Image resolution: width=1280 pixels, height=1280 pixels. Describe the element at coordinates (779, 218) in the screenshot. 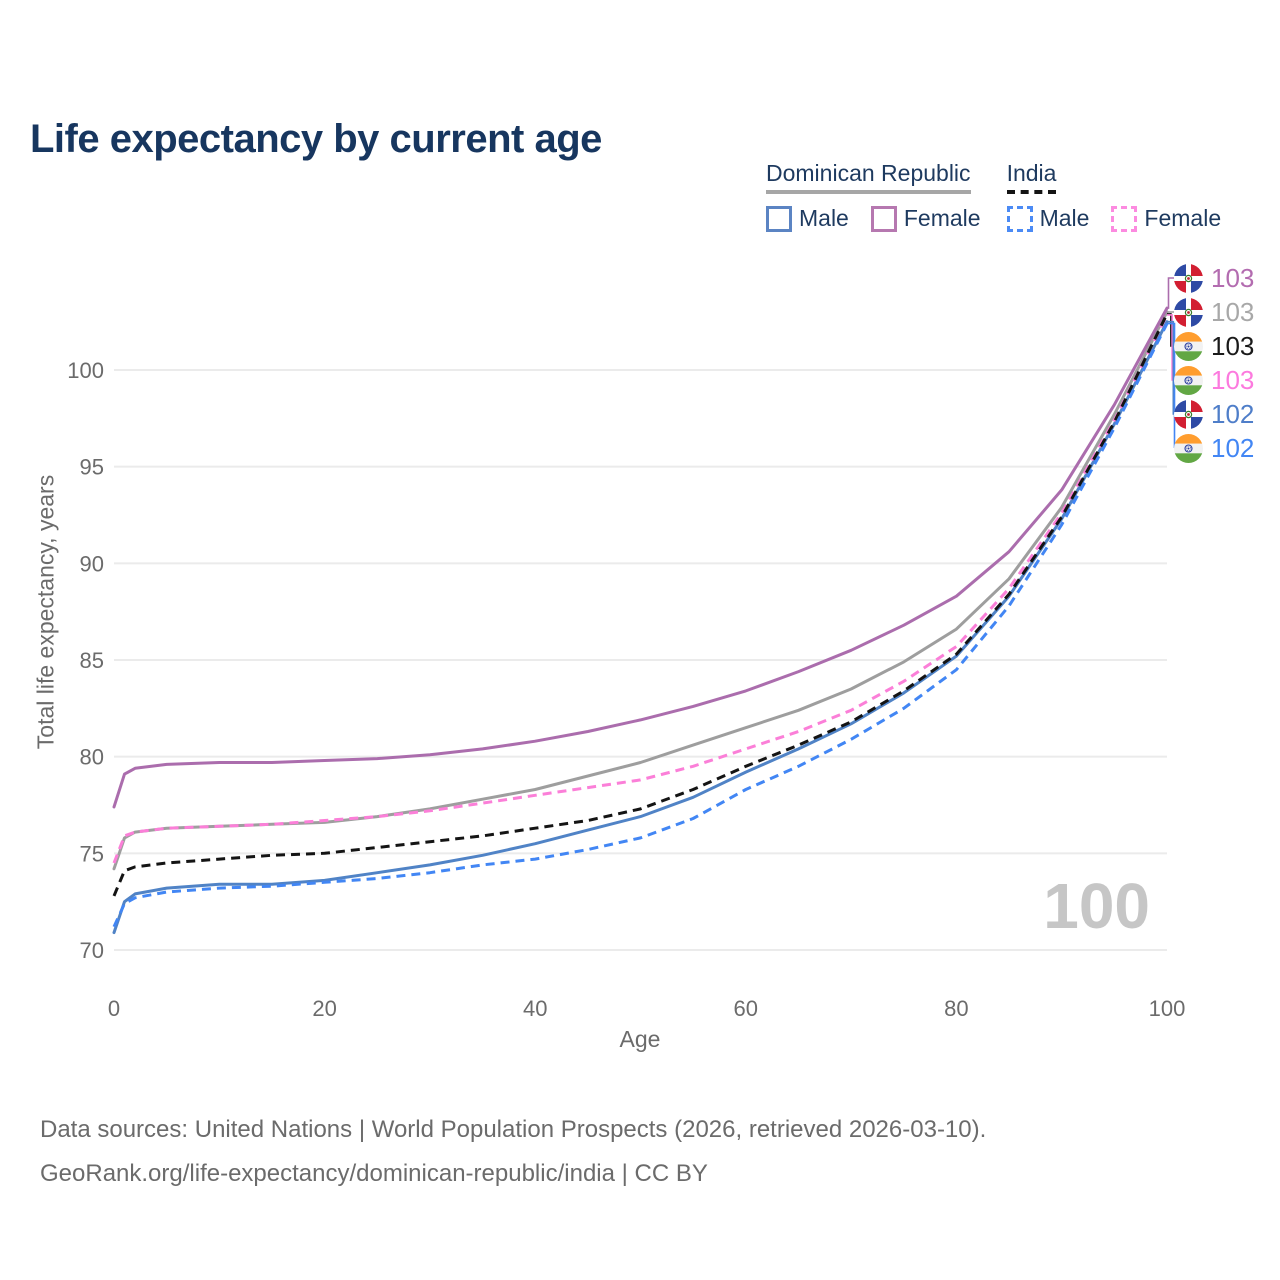

I see `checkbox-dr-male` at that location.